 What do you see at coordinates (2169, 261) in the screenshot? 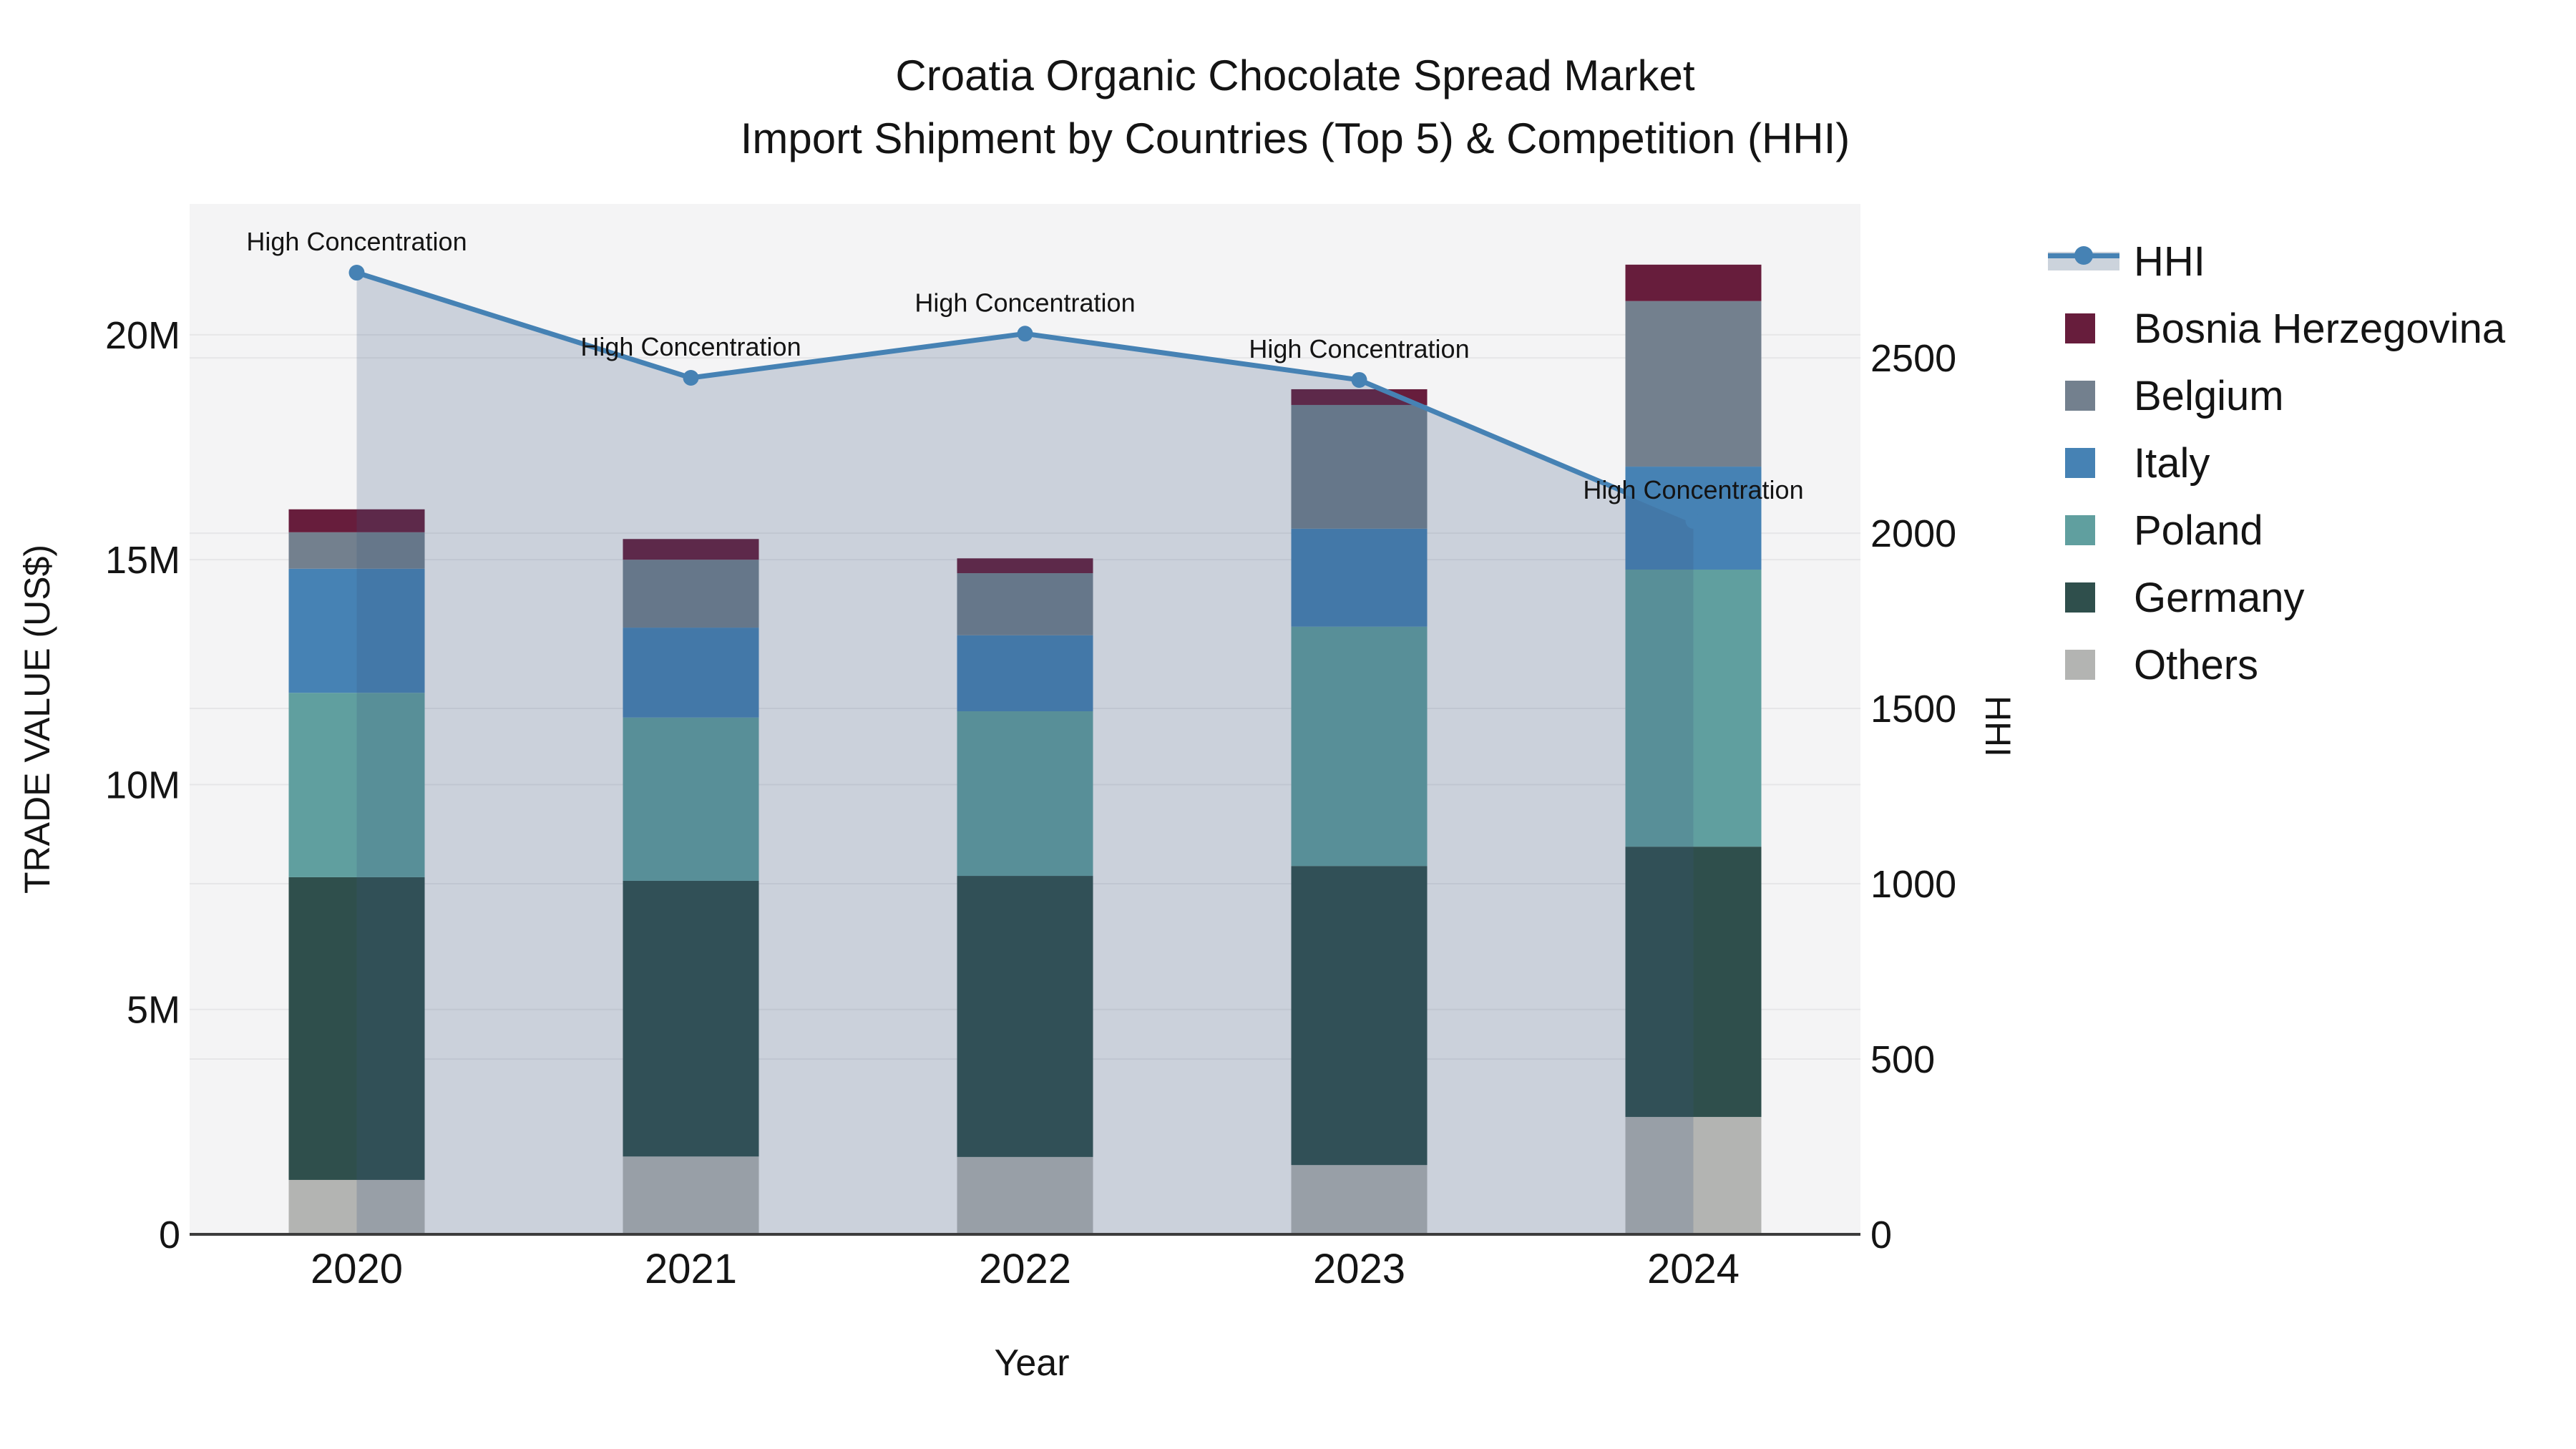
I see `legend-label: HHI` at bounding box center [2169, 261].